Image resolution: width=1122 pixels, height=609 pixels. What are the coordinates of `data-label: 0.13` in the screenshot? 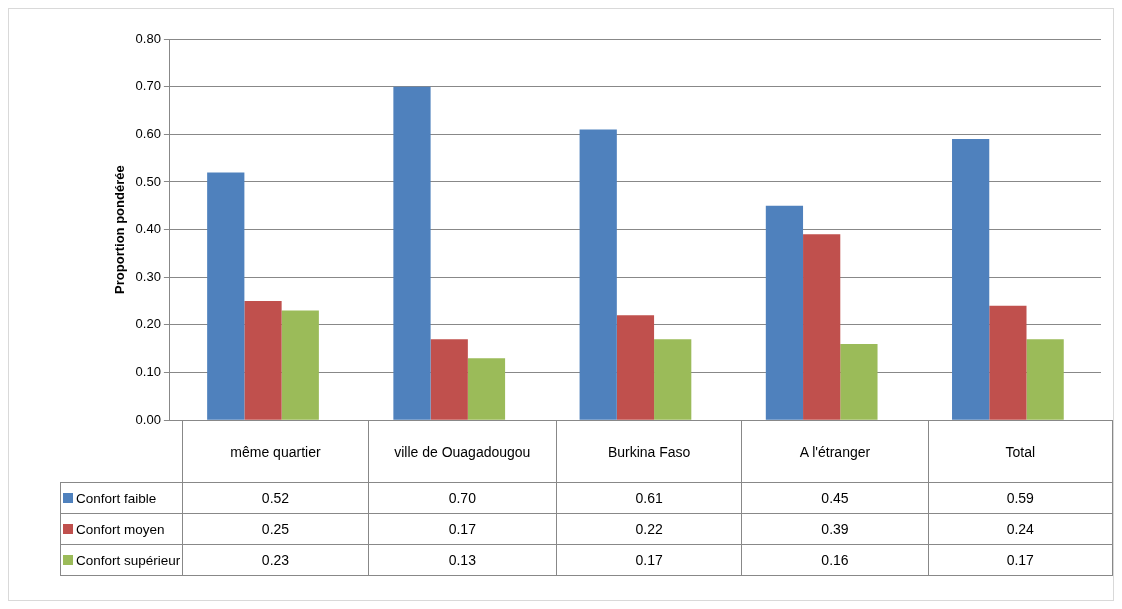 It's located at (462, 560).